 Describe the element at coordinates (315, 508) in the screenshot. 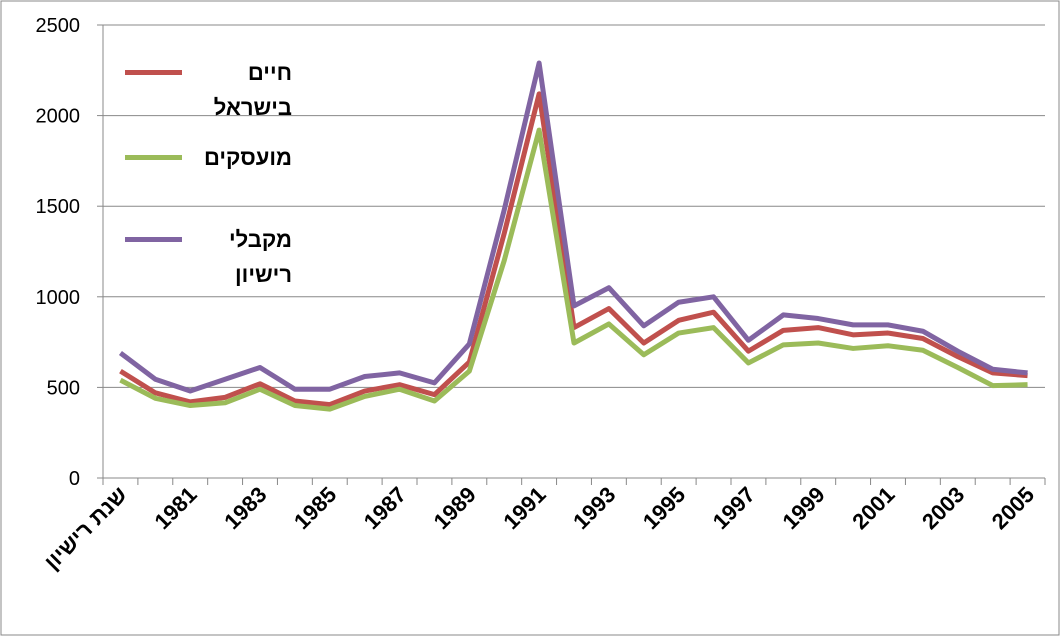

I see `x-tick-label: 1985` at that location.